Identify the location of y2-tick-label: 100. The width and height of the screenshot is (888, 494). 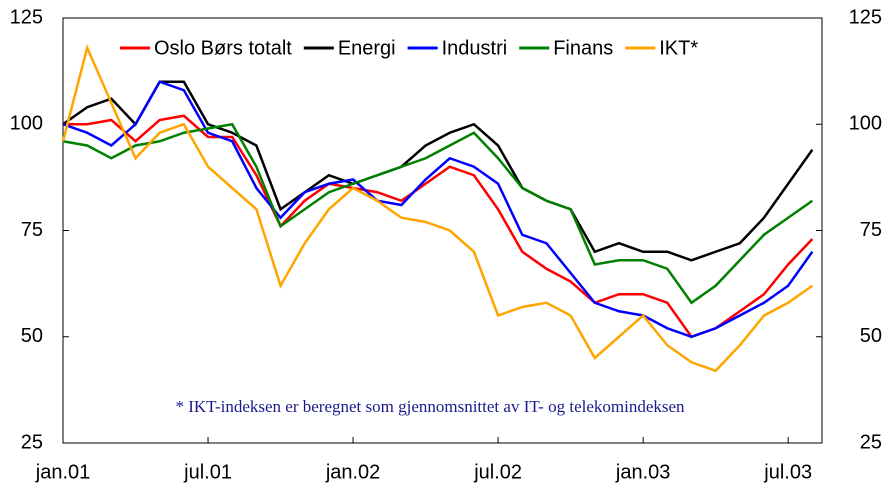
(865, 124).